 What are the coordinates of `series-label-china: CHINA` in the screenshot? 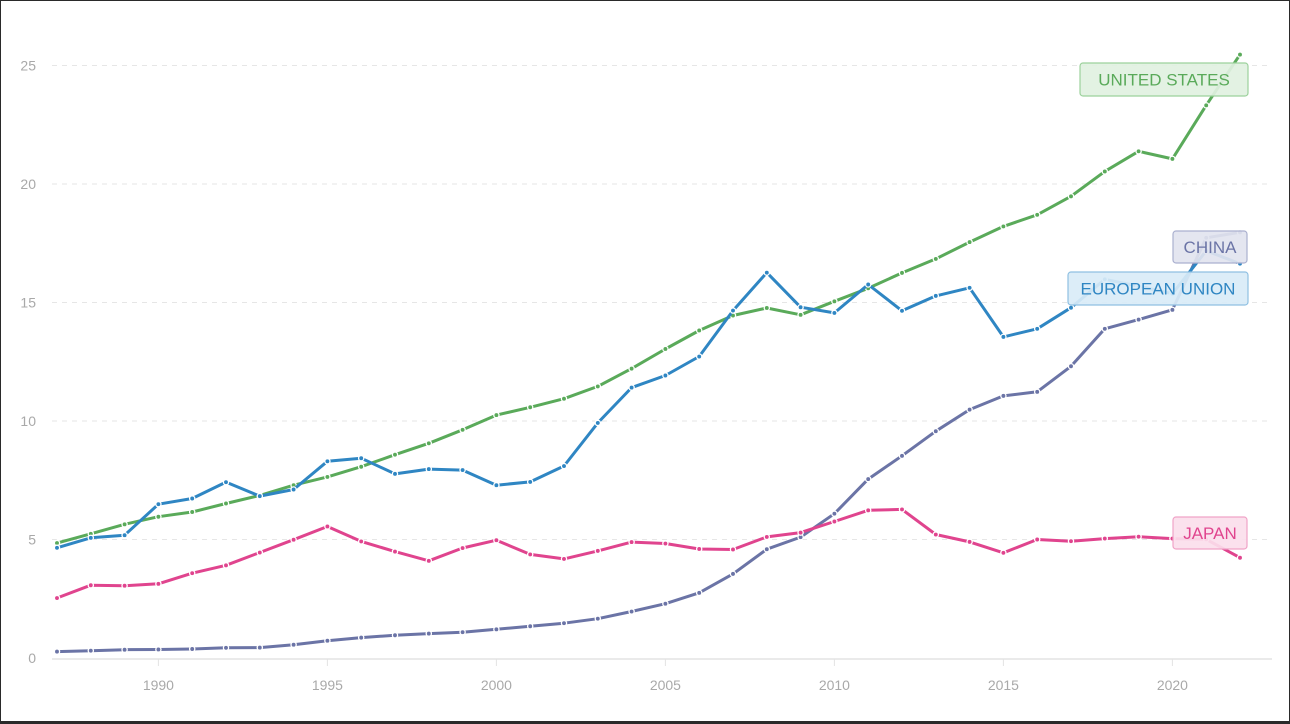 It's located at (1210, 247).